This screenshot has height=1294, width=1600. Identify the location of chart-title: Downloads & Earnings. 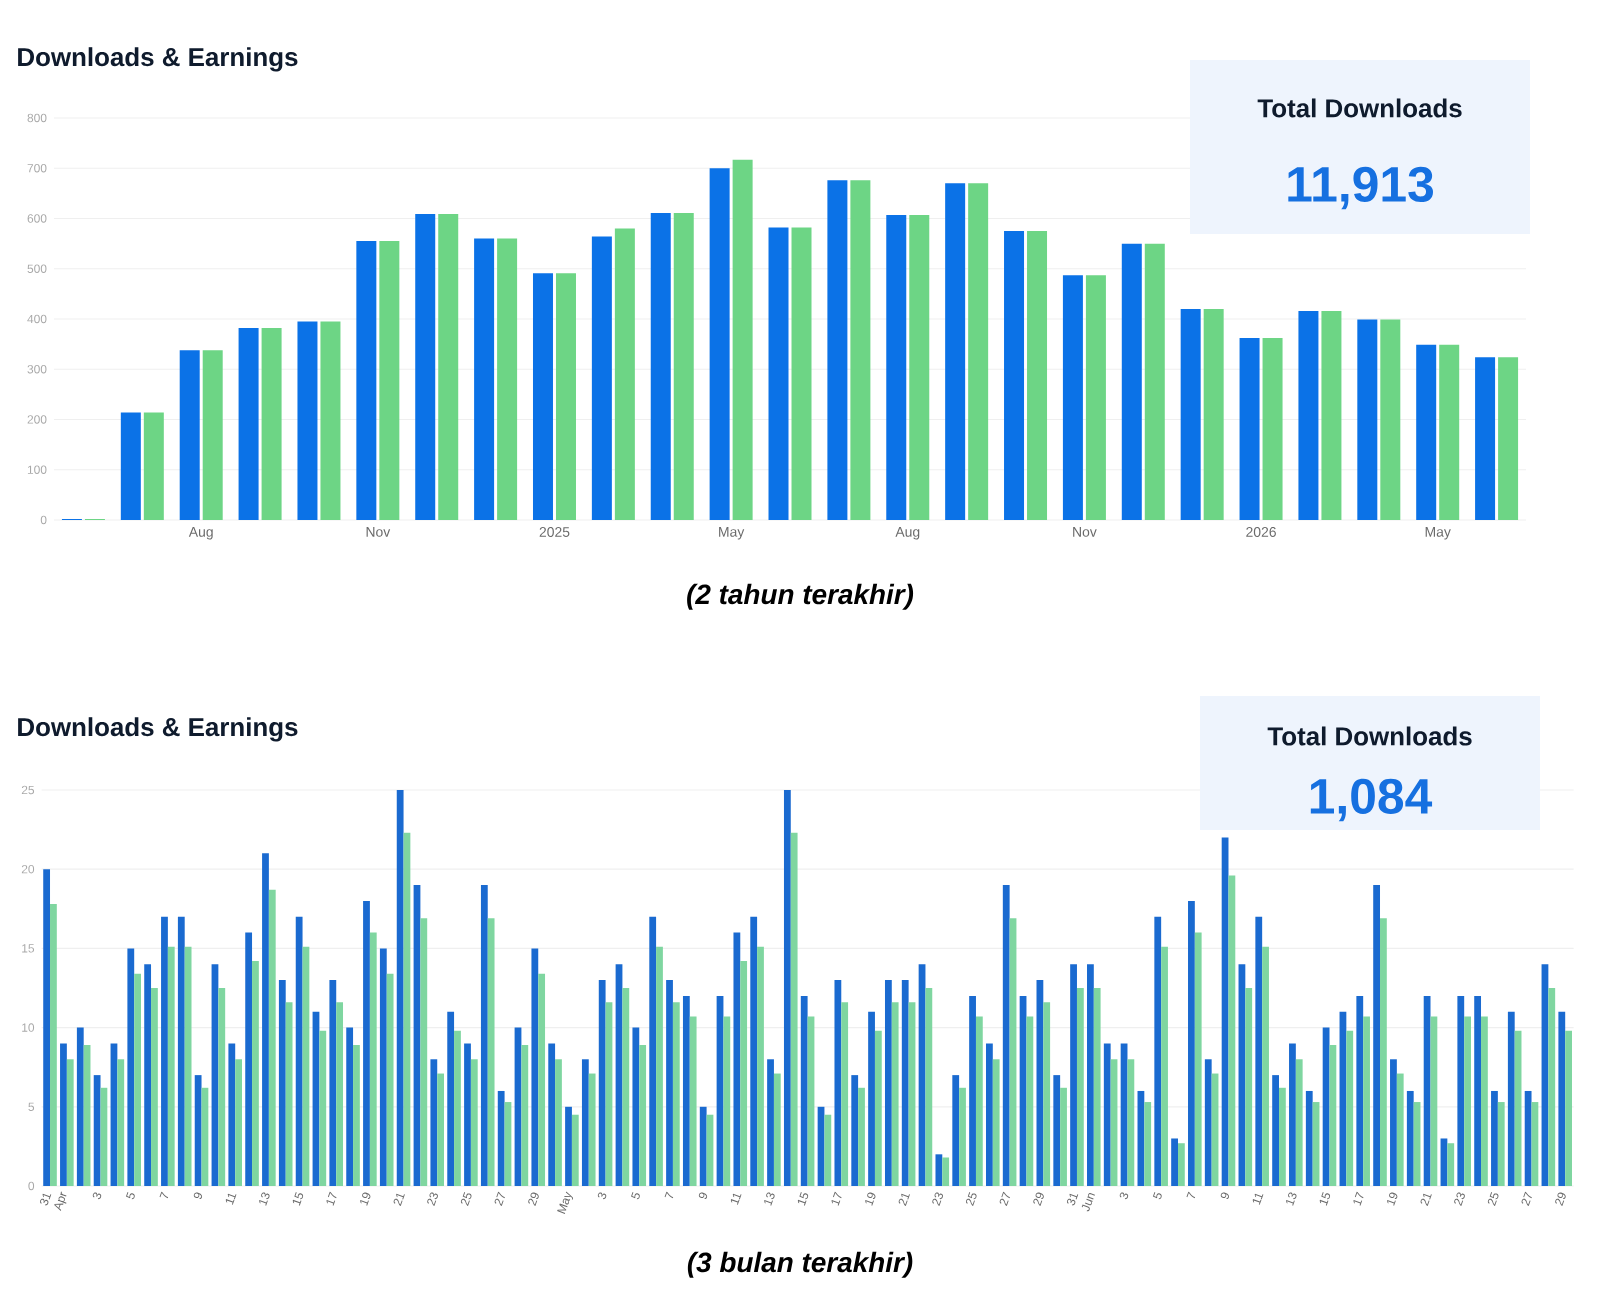
(158, 729).